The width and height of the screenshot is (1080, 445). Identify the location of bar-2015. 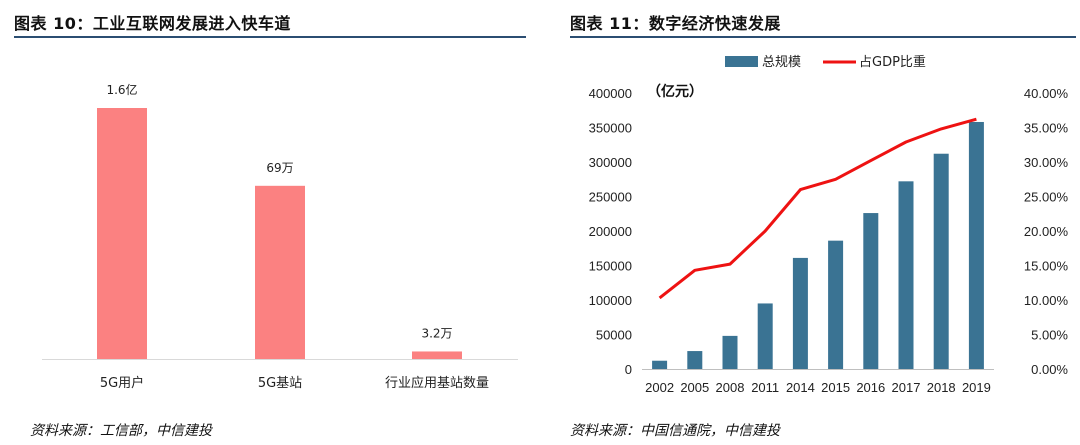
(836, 304).